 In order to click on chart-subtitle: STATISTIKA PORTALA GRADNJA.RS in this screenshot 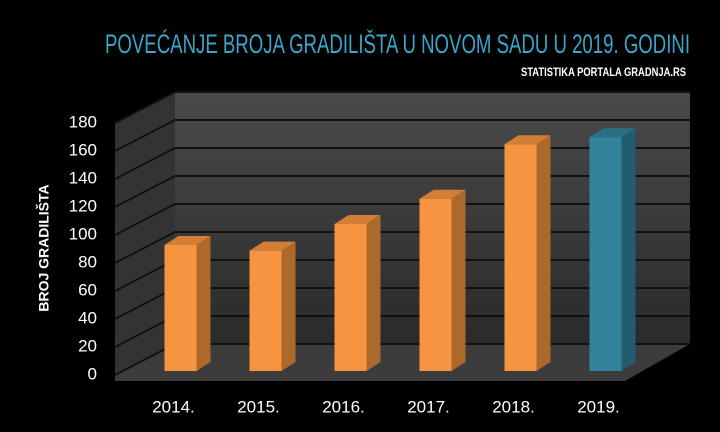, I will do `click(603, 72)`.